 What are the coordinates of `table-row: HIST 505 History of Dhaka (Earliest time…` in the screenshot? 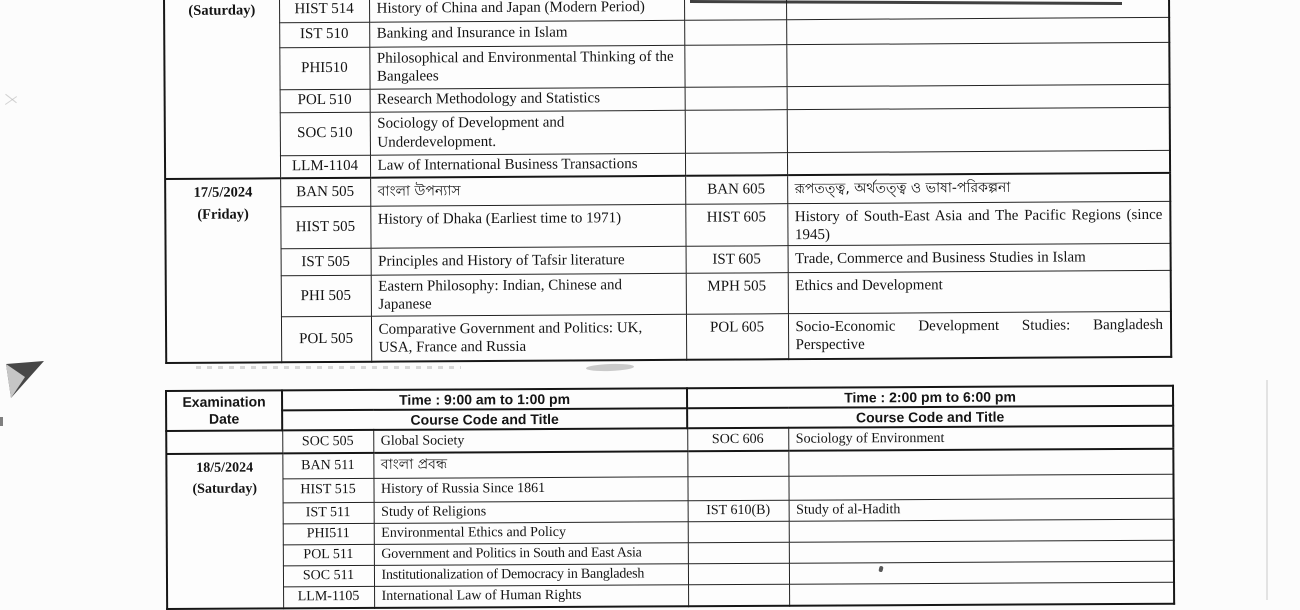 It's located at (668, 225).